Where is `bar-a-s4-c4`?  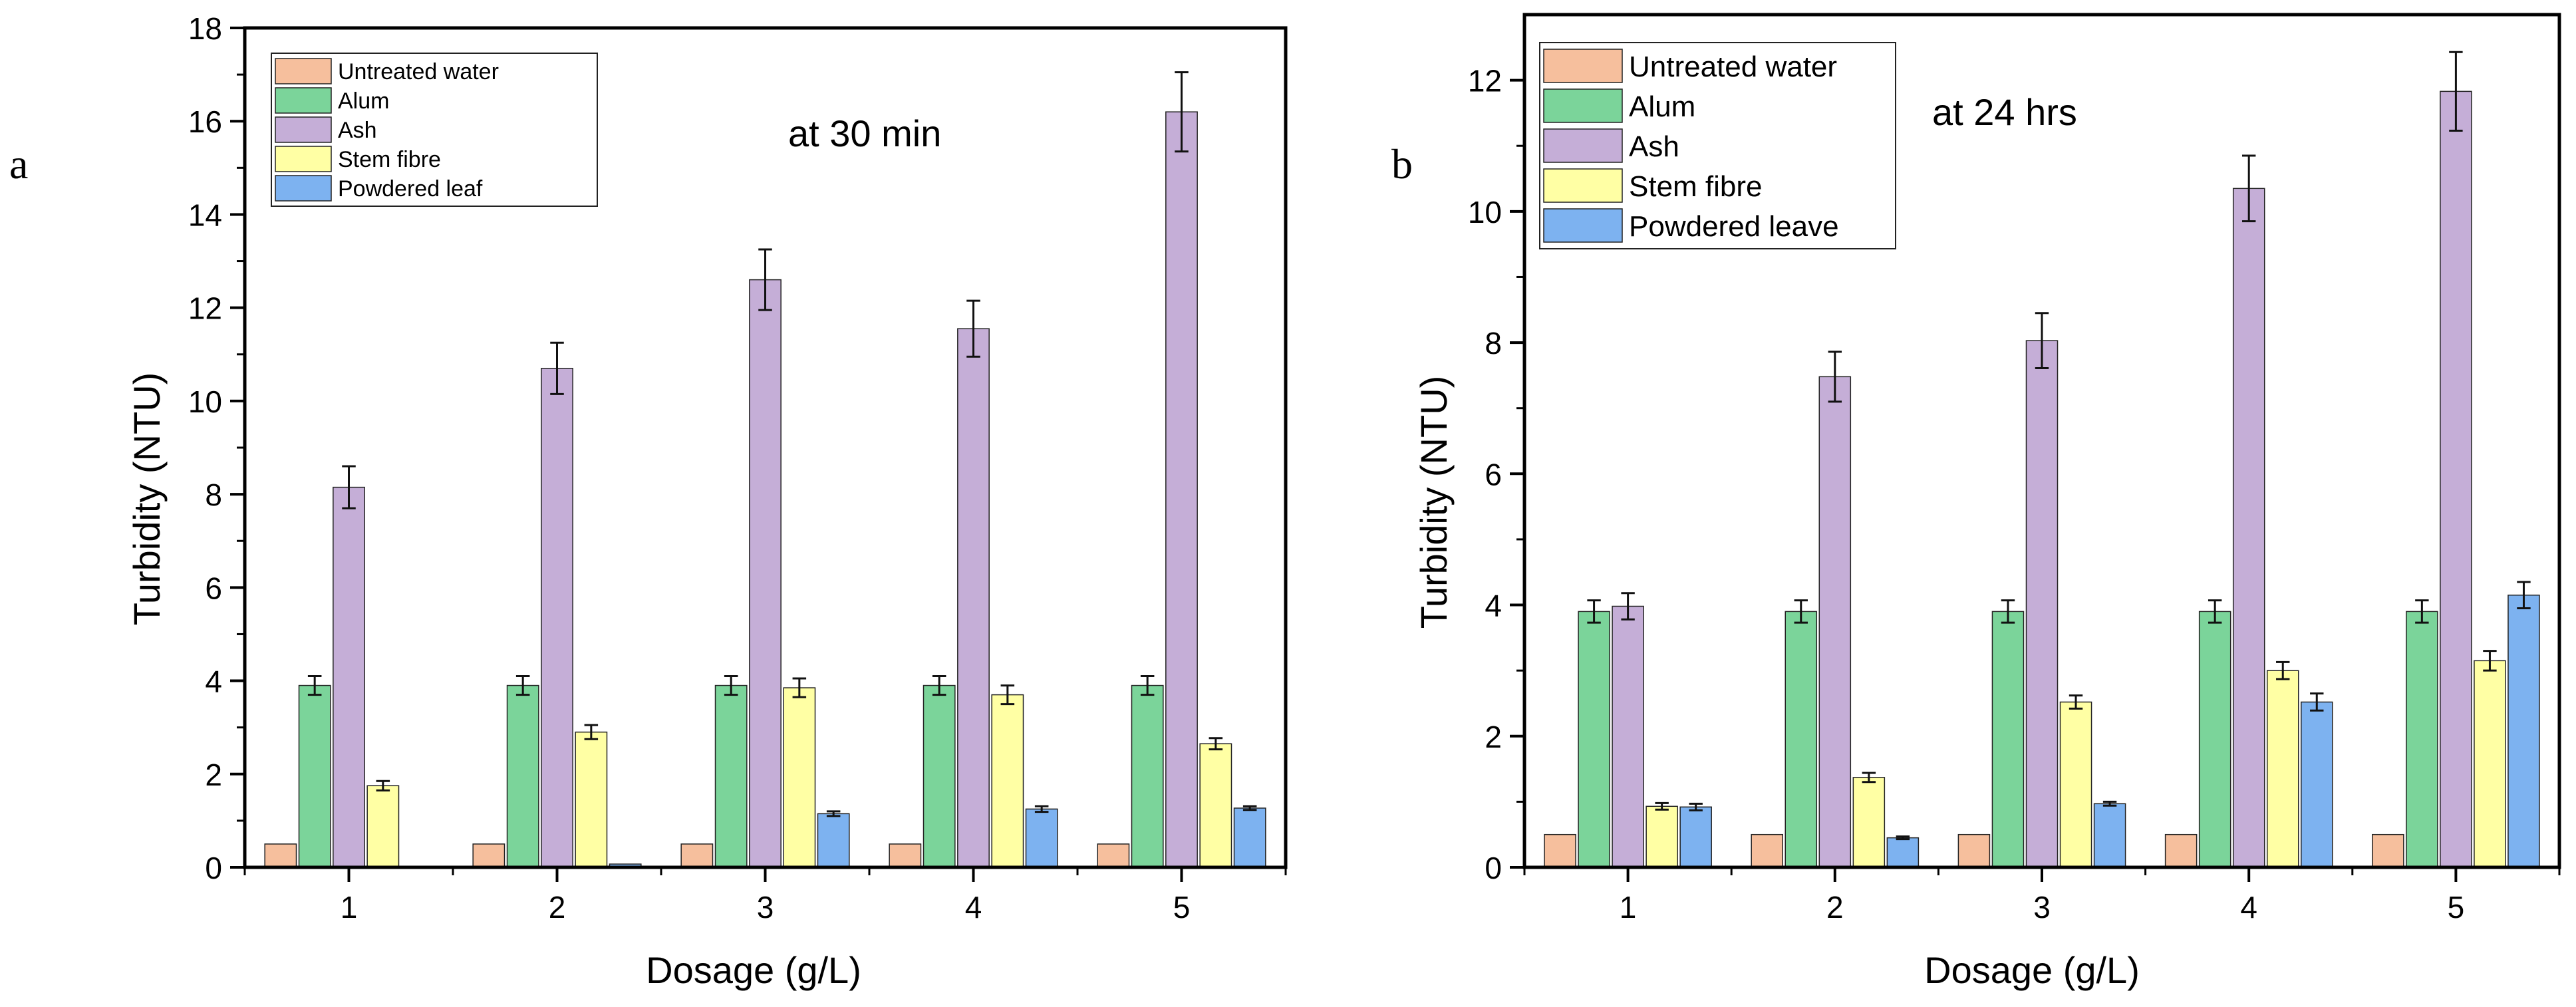
bar-a-s4-c4 is located at coordinates (1007, 781).